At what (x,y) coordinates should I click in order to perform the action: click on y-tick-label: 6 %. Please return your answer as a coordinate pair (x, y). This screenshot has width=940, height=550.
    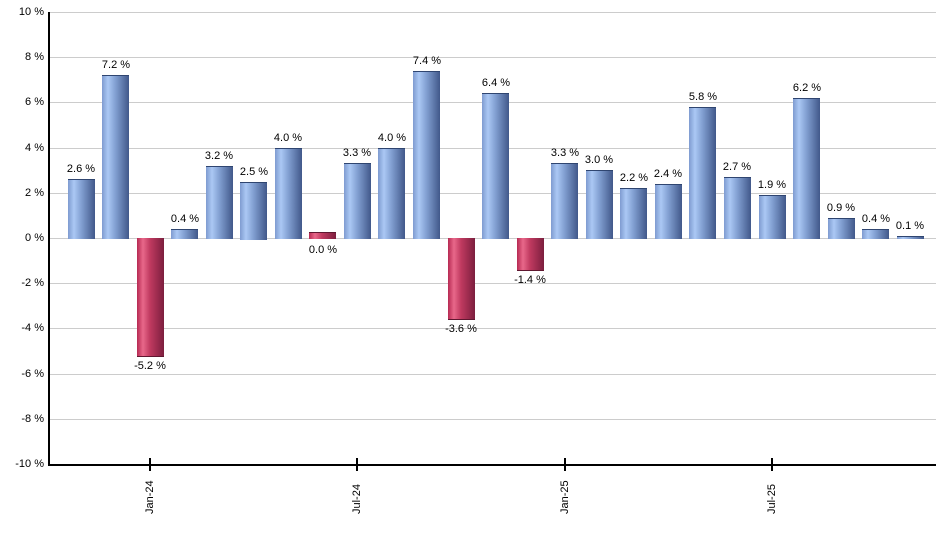
    Looking at the image, I should click on (34, 102).